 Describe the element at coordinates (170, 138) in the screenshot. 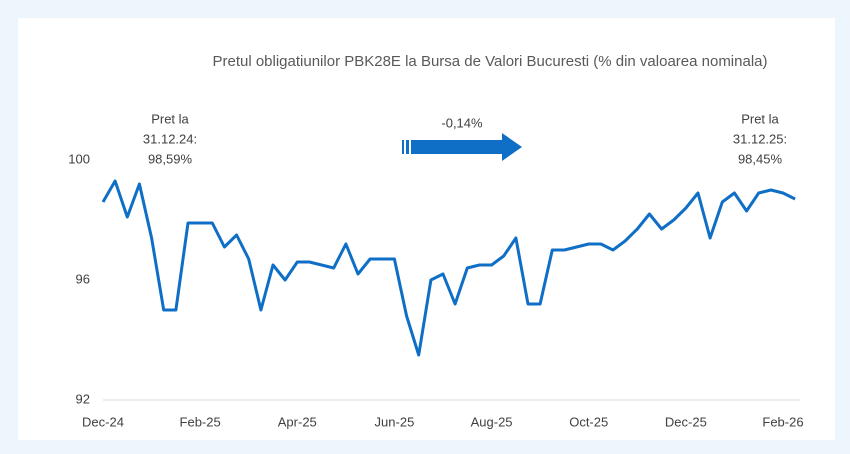

I see `annotation: 31.12.24:` at that location.